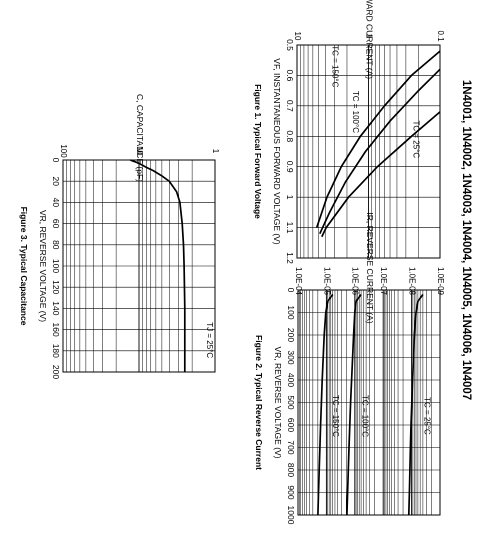 The image size is (486, 546). I want to click on x-tick-label: 0.8, so click(290, 136).